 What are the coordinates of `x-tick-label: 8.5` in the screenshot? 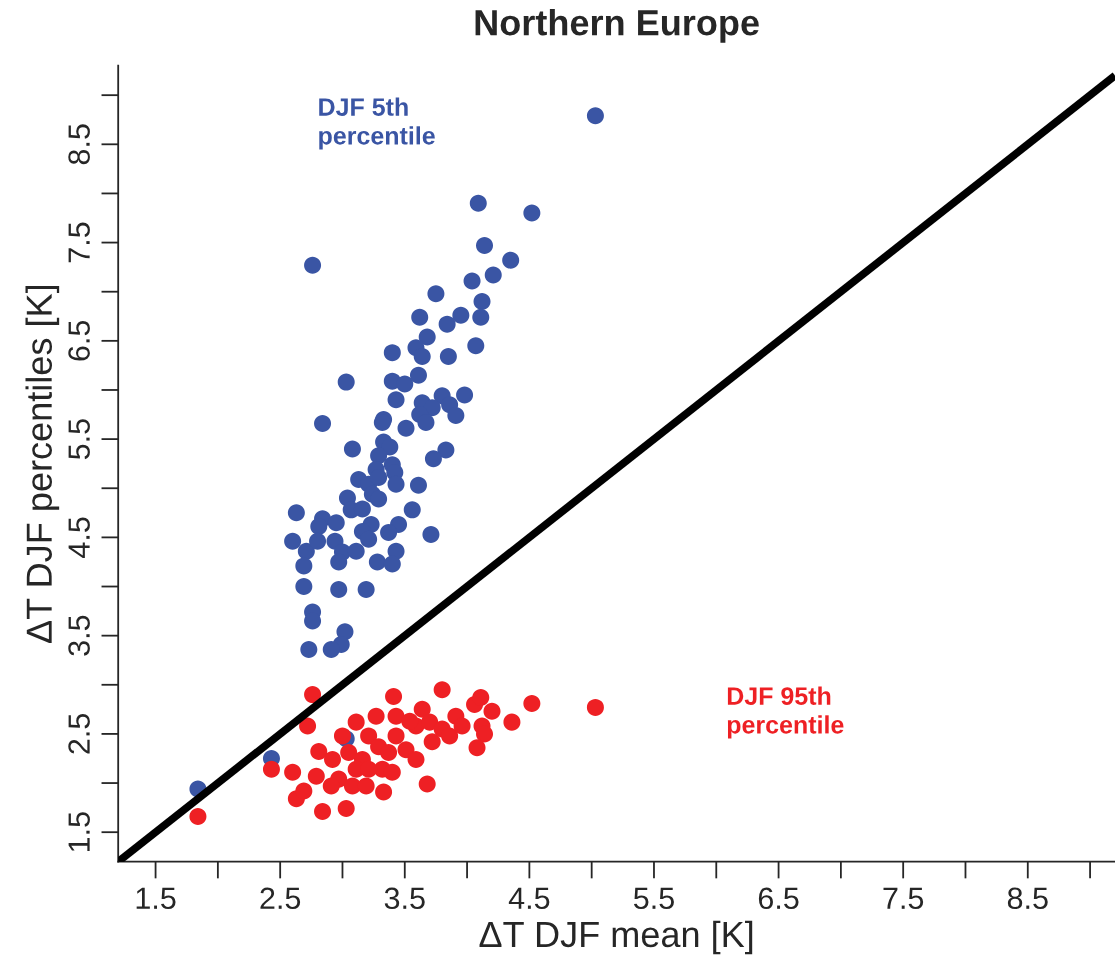 It's located at (1027, 898).